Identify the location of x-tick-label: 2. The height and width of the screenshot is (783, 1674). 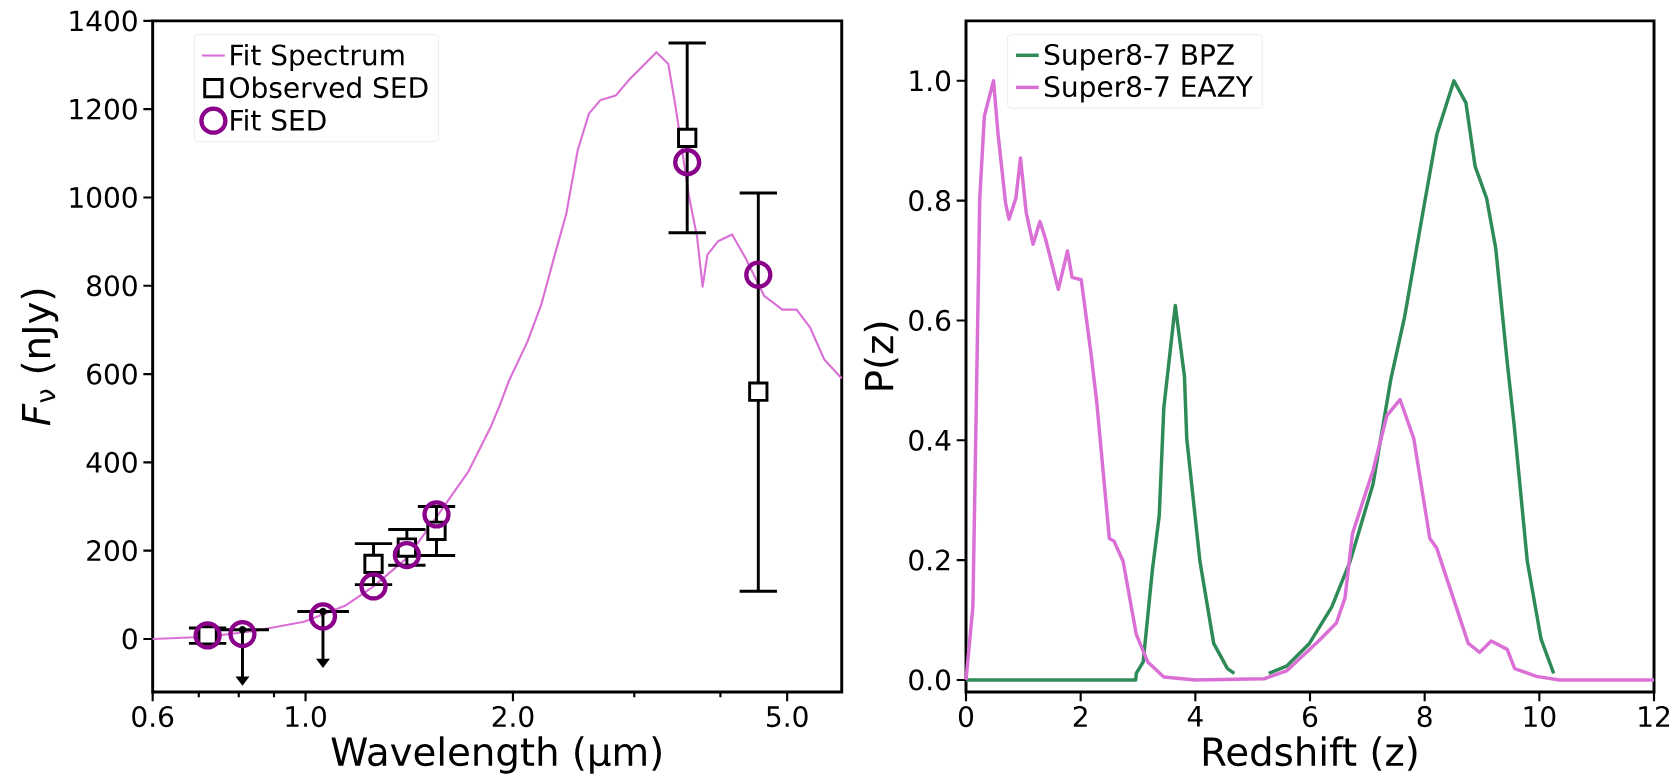
(1080, 716).